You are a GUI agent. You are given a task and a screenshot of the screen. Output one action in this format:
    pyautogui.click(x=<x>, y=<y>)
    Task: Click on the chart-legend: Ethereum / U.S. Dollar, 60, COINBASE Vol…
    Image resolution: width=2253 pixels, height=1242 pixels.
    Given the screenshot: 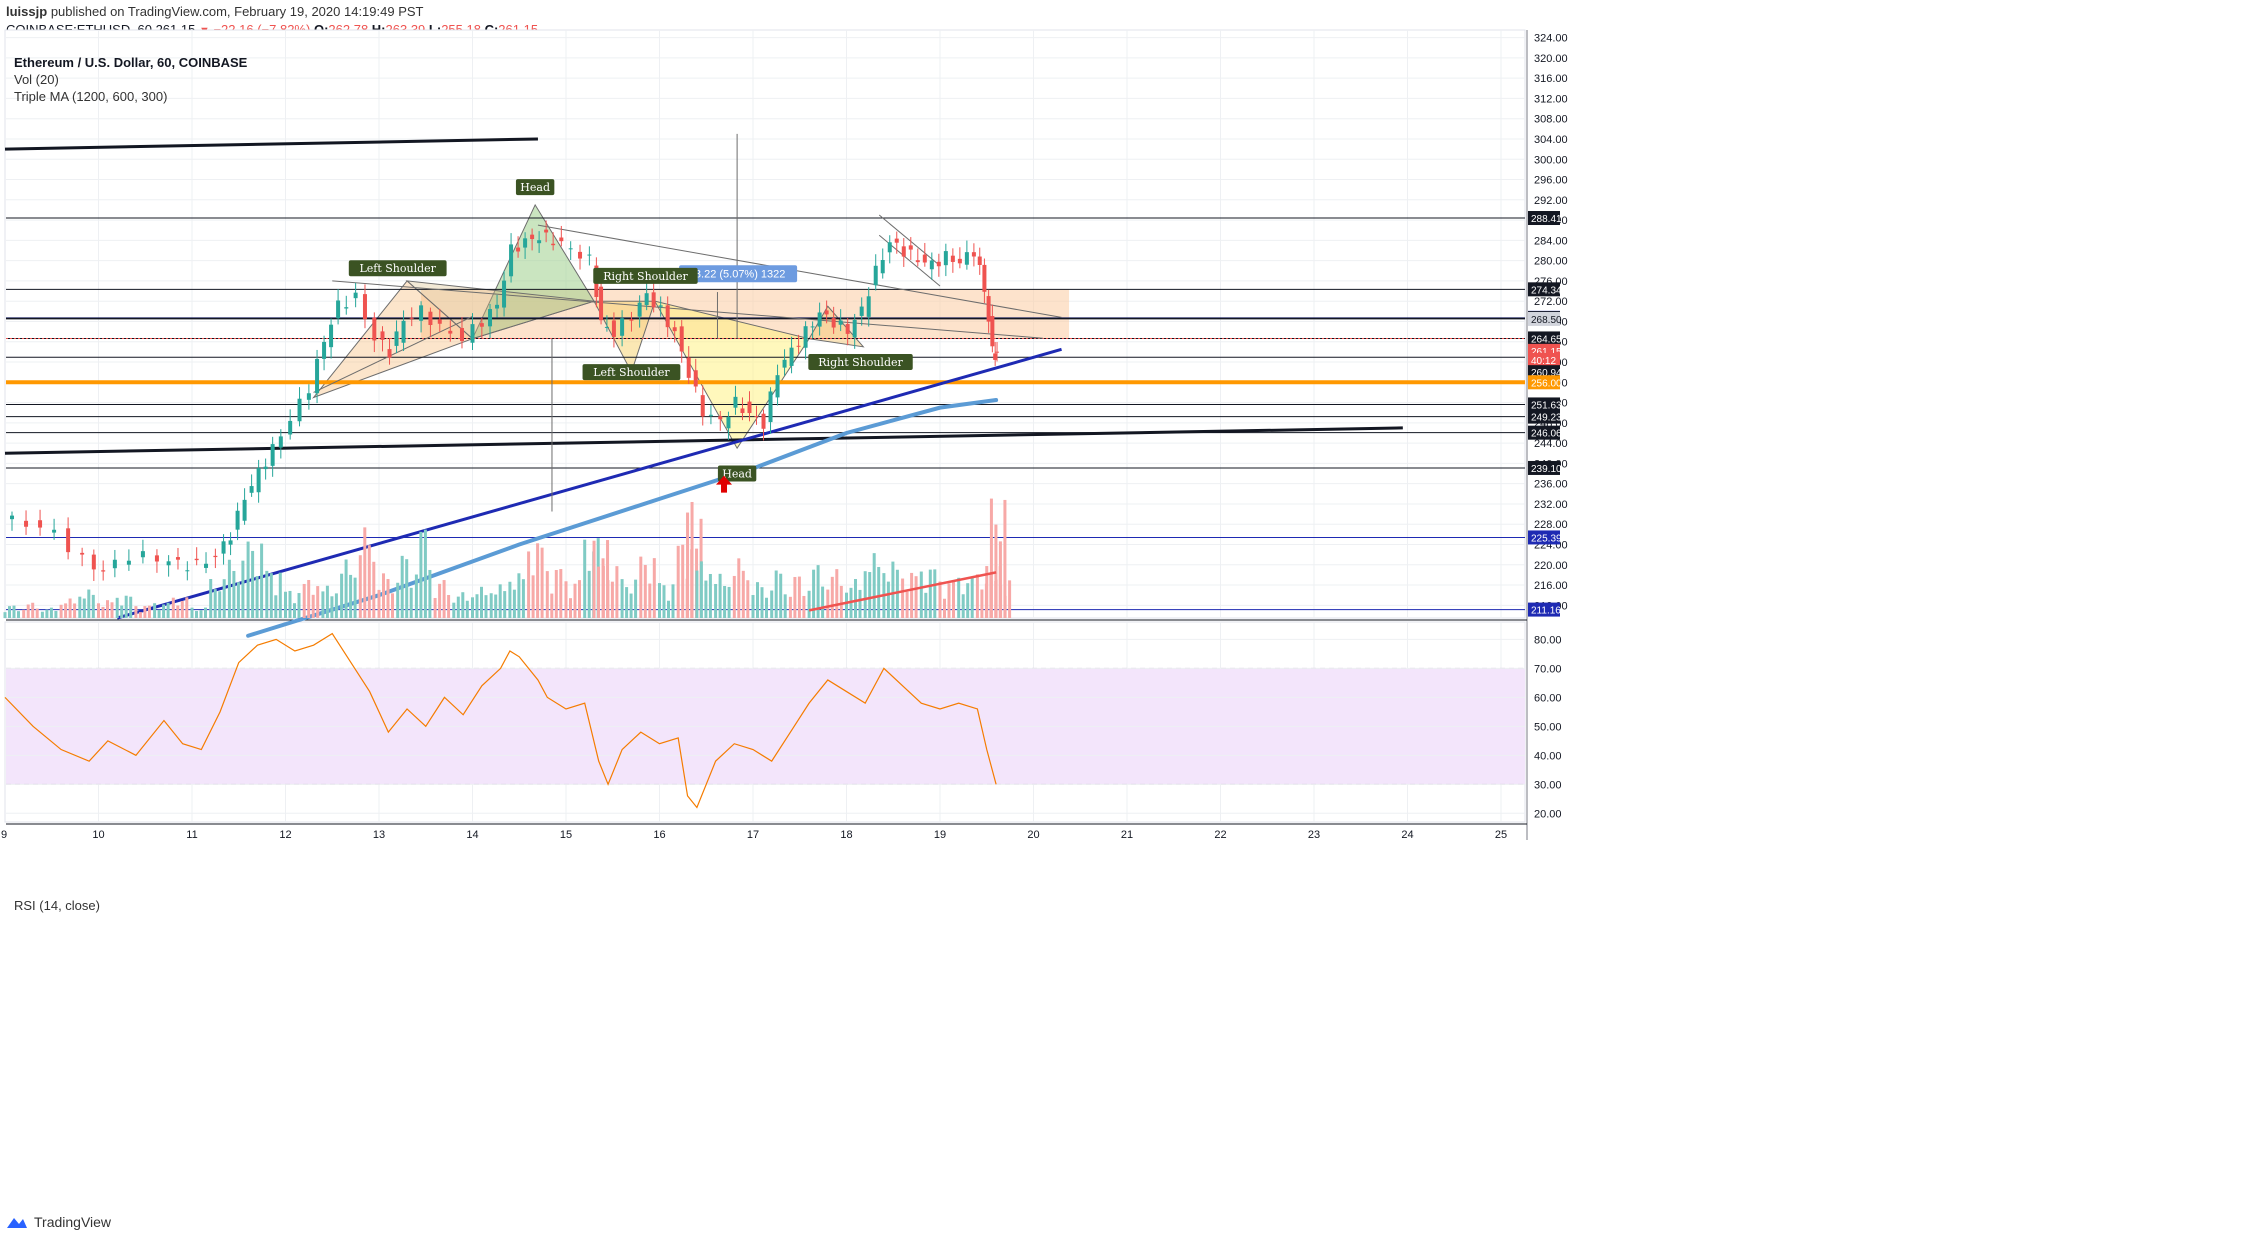 What is the action you would take?
    pyautogui.click(x=130, y=79)
    